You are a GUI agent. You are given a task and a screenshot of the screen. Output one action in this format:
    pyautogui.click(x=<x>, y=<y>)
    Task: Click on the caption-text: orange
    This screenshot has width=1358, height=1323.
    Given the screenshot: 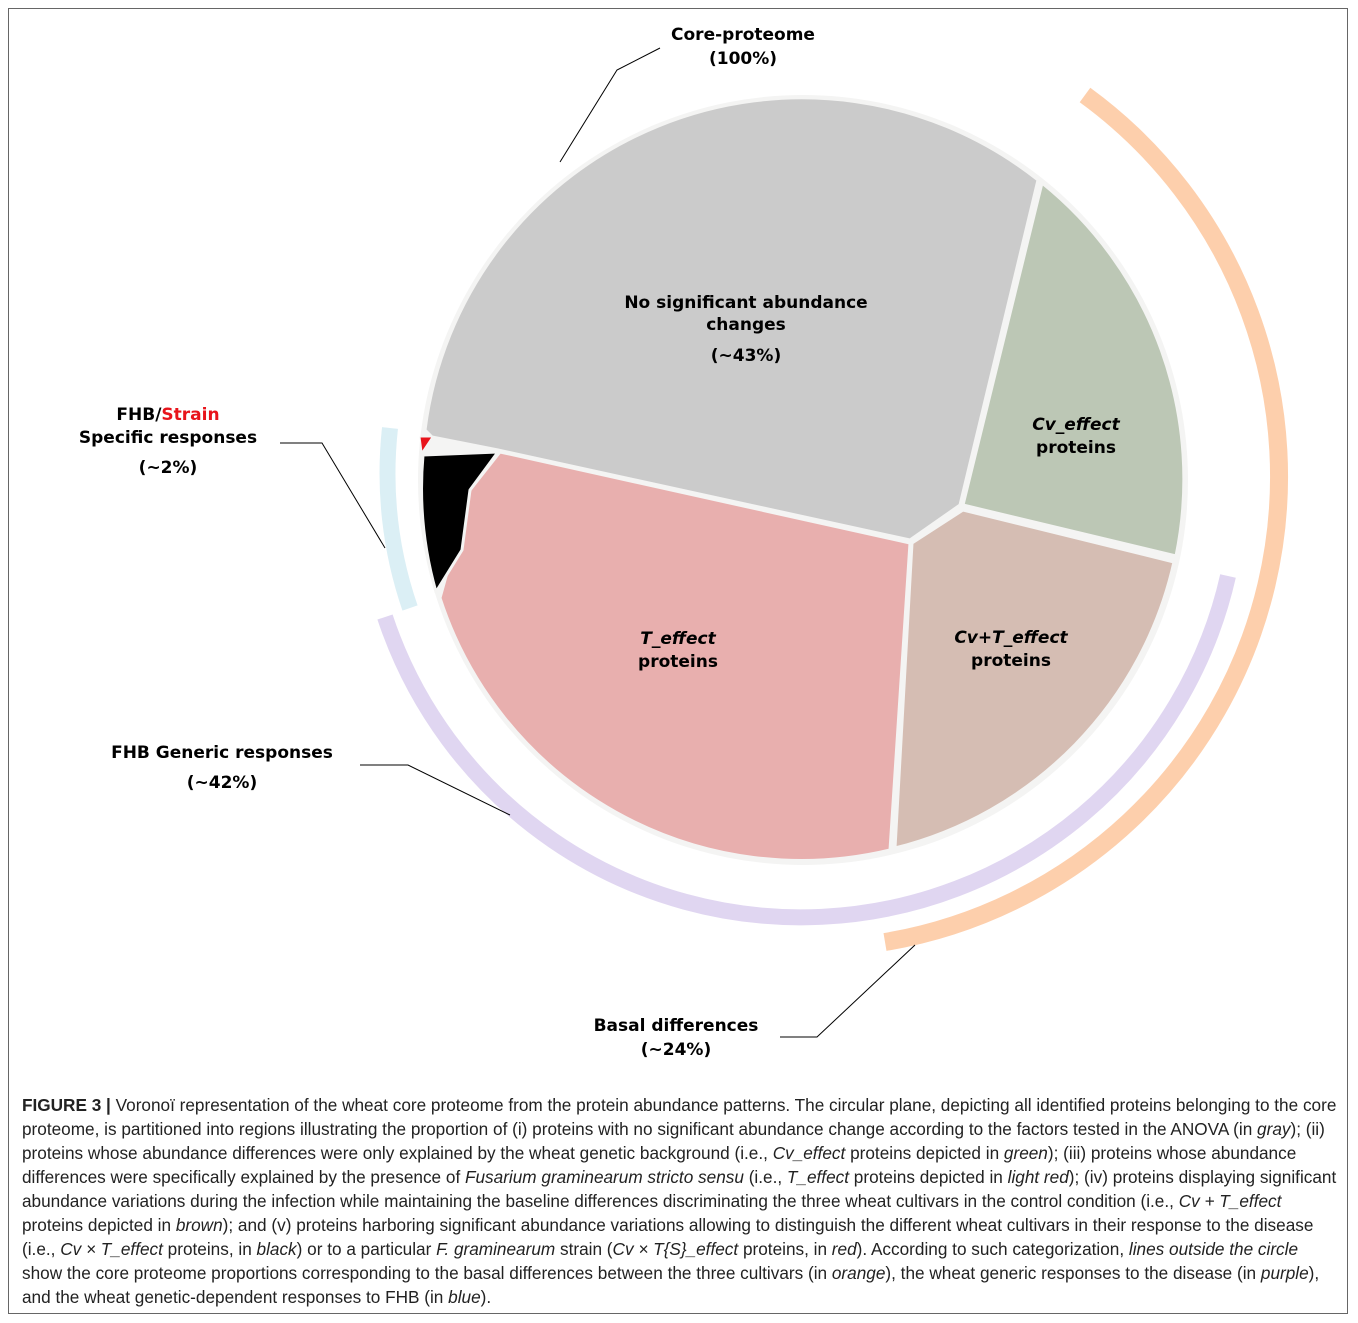 What is the action you would take?
    pyautogui.click(x=858, y=1273)
    